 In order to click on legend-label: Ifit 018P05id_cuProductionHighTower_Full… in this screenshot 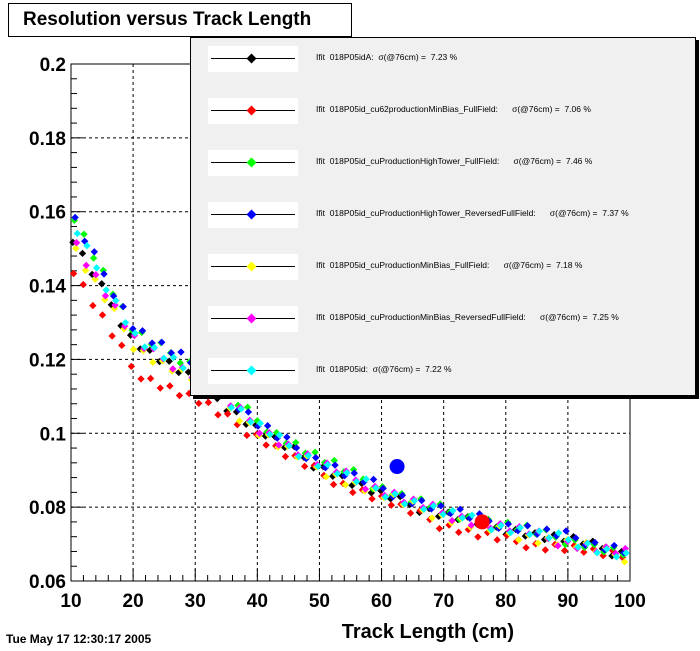, I will do `click(454, 161)`.